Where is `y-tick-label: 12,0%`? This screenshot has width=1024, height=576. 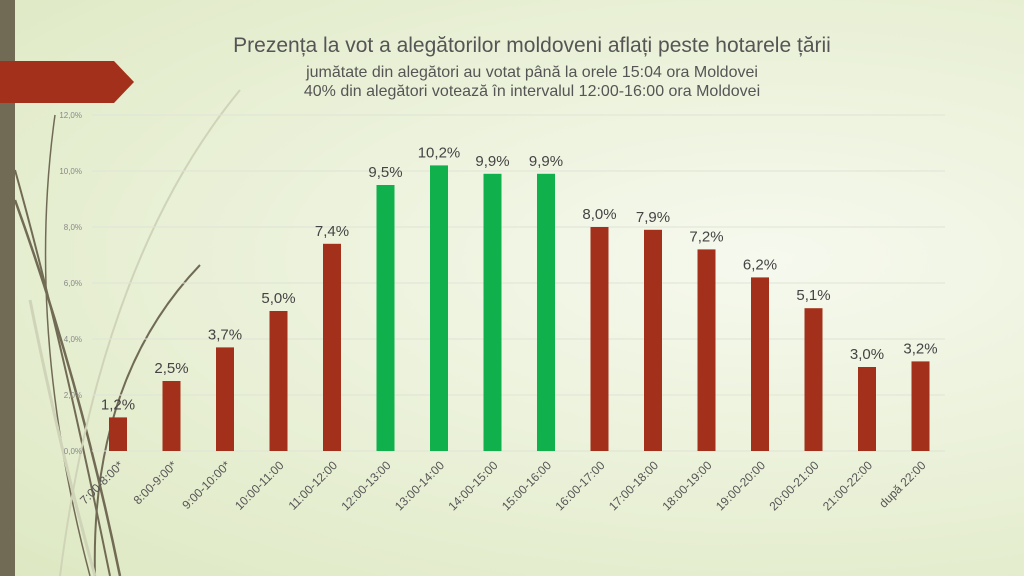 y-tick-label: 12,0% is located at coordinates (70, 115).